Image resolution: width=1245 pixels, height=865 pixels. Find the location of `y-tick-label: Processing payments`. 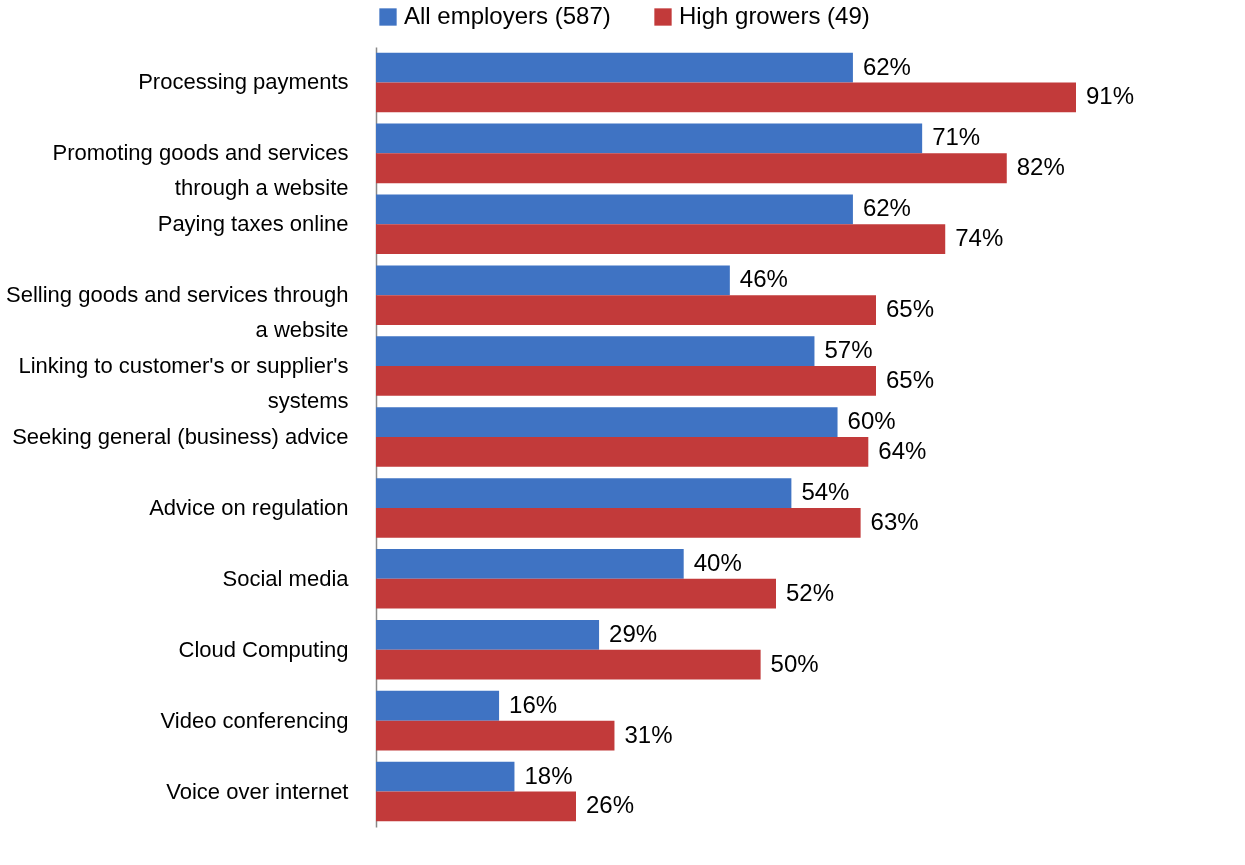

y-tick-label: Processing payments is located at coordinates (243, 82).